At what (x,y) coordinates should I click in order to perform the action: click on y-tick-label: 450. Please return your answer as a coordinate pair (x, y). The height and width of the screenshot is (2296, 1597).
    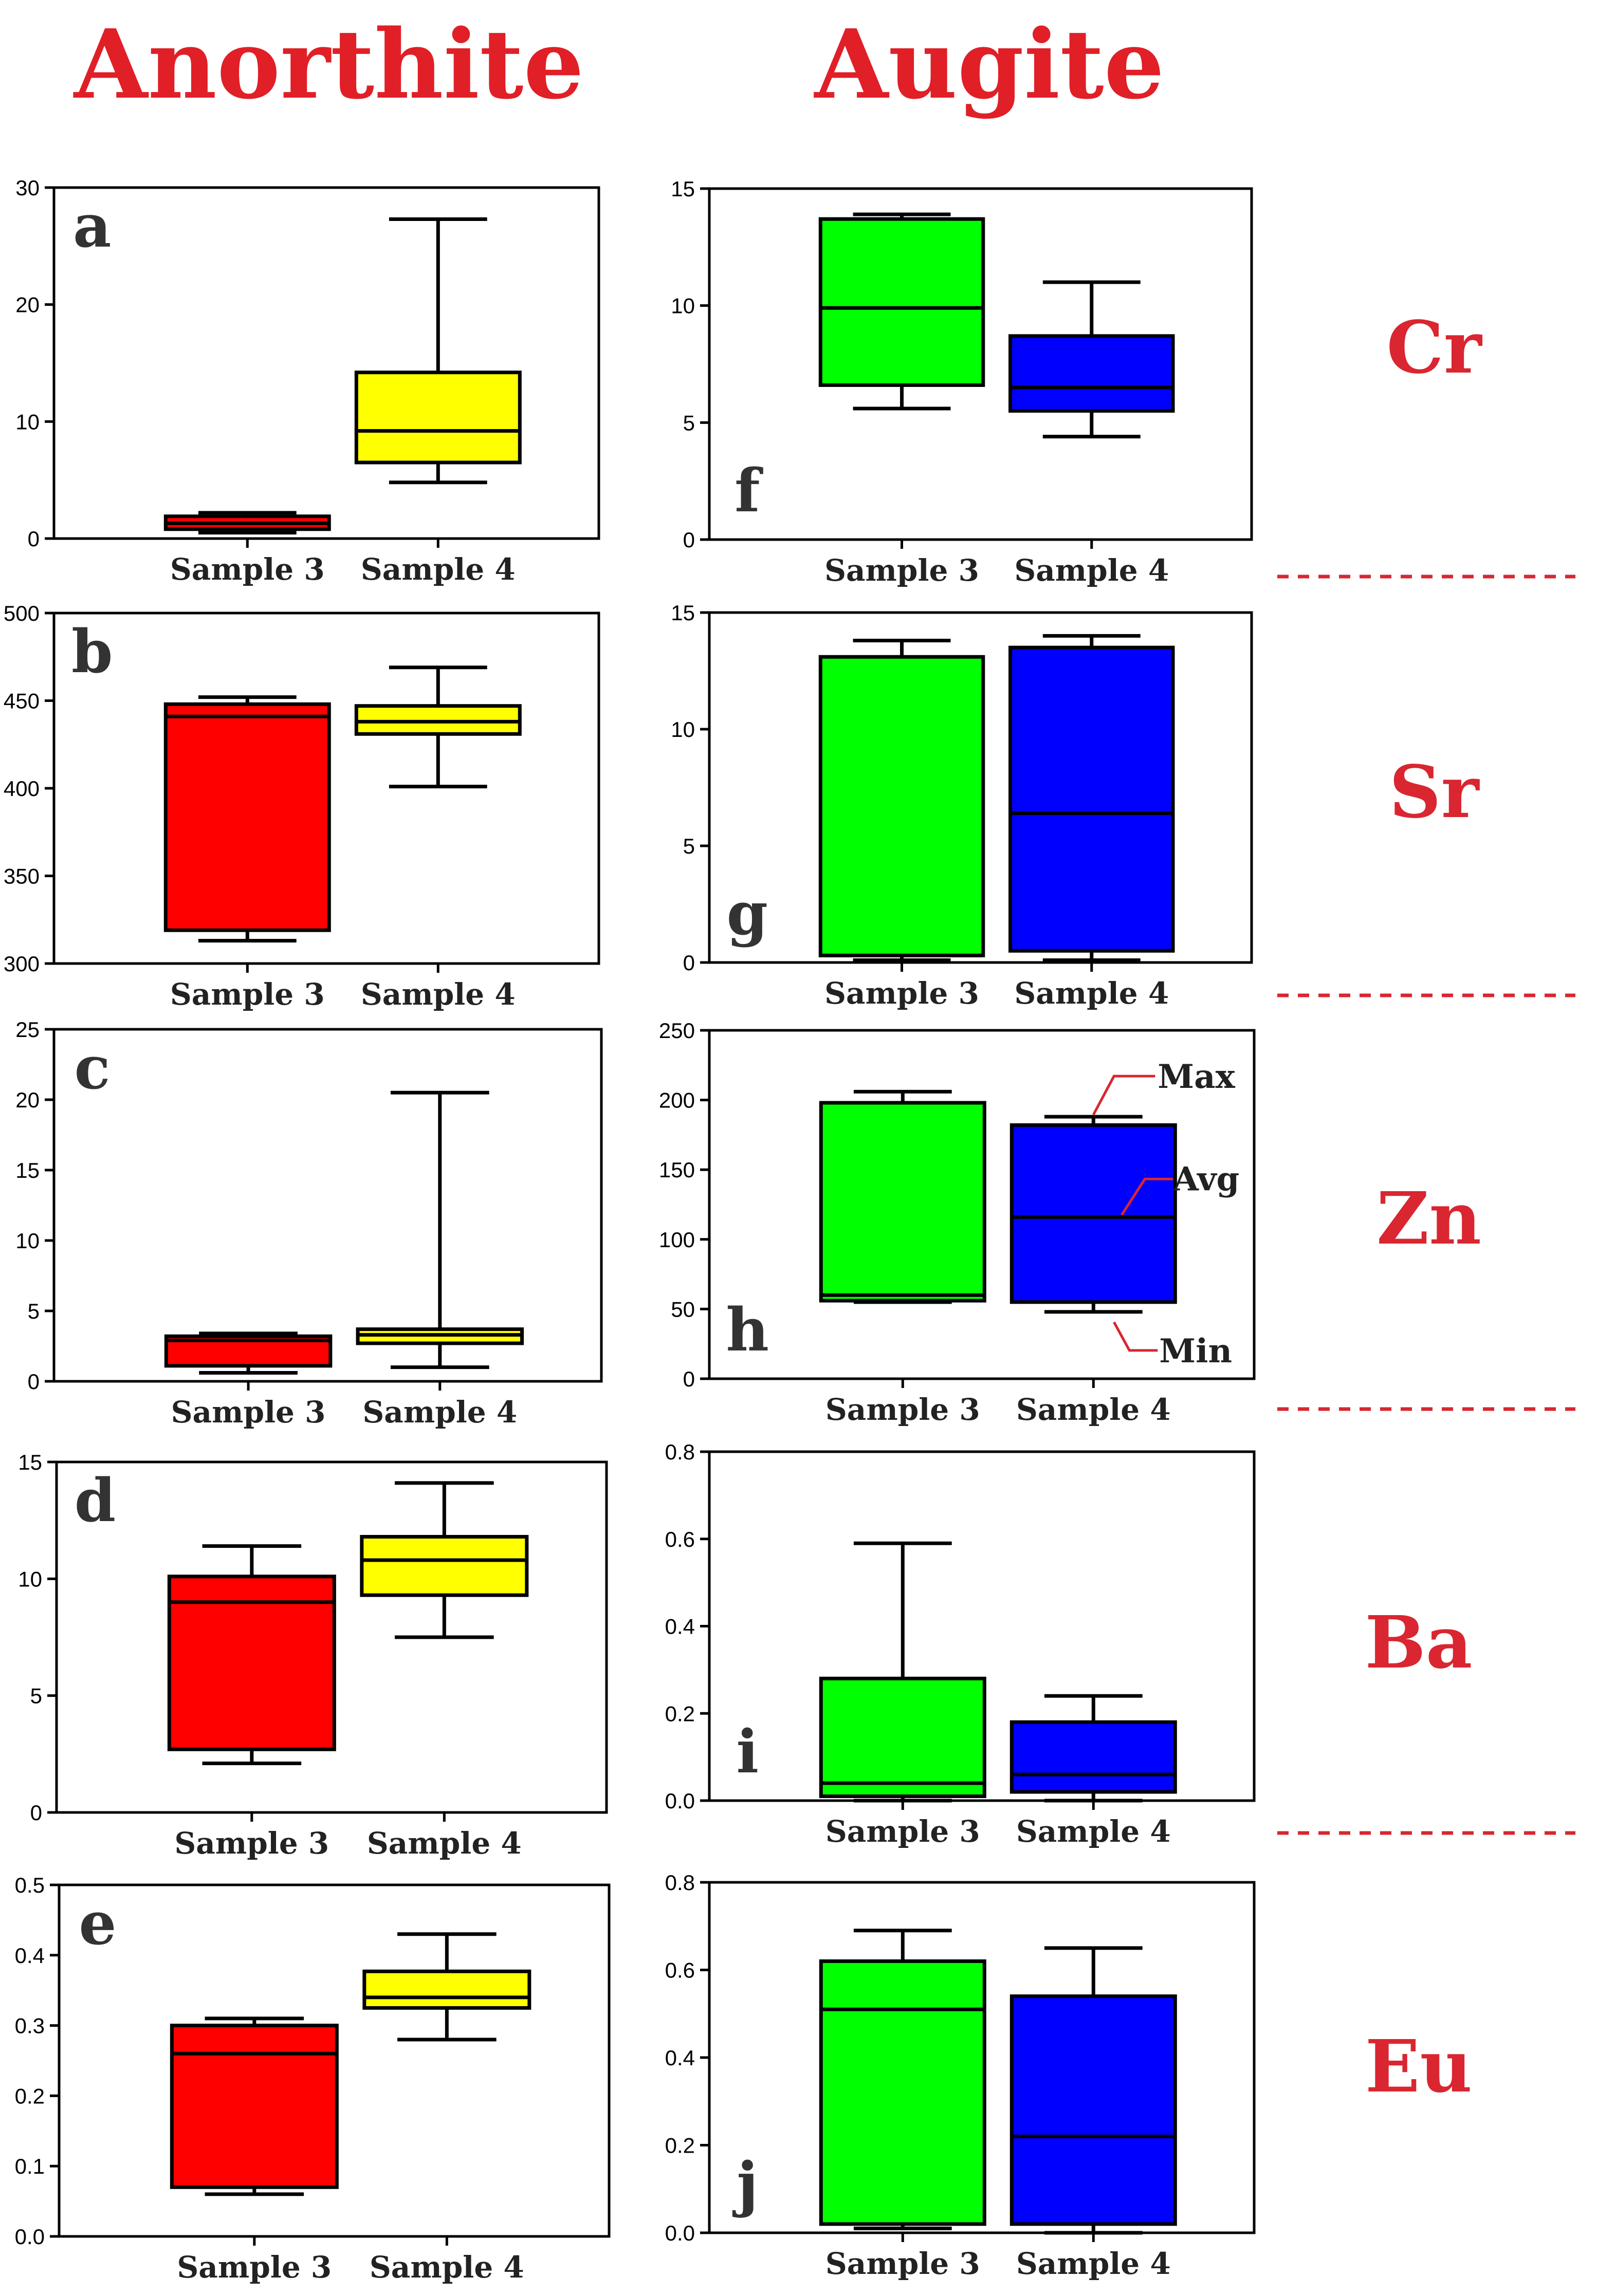
    Looking at the image, I should click on (22, 701).